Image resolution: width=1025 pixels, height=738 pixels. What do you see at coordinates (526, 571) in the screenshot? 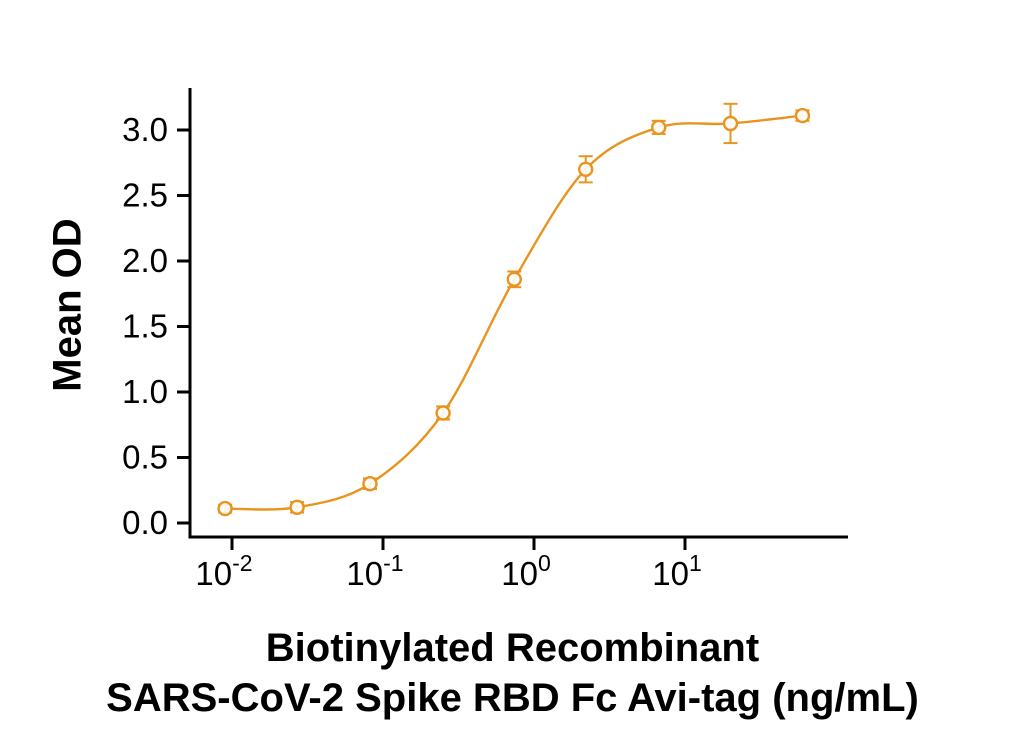
I see `svg-text: 10⁰` at bounding box center [526, 571].